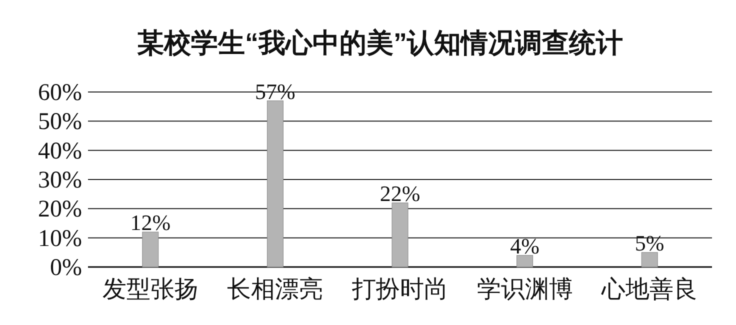 The height and width of the screenshot is (325, 736). I want to click on data-label: 5%, so click(649, 243).